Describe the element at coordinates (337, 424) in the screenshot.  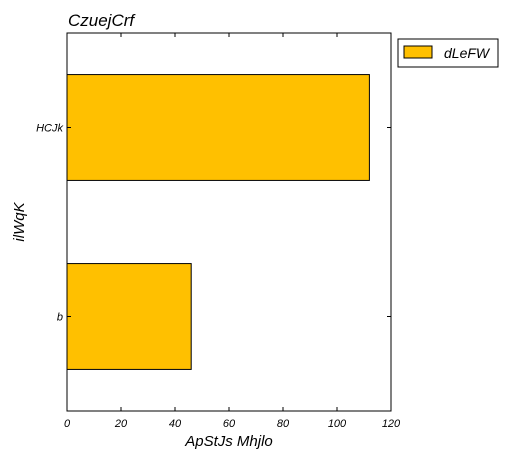
I see `x-tick-label: 100` at that location.